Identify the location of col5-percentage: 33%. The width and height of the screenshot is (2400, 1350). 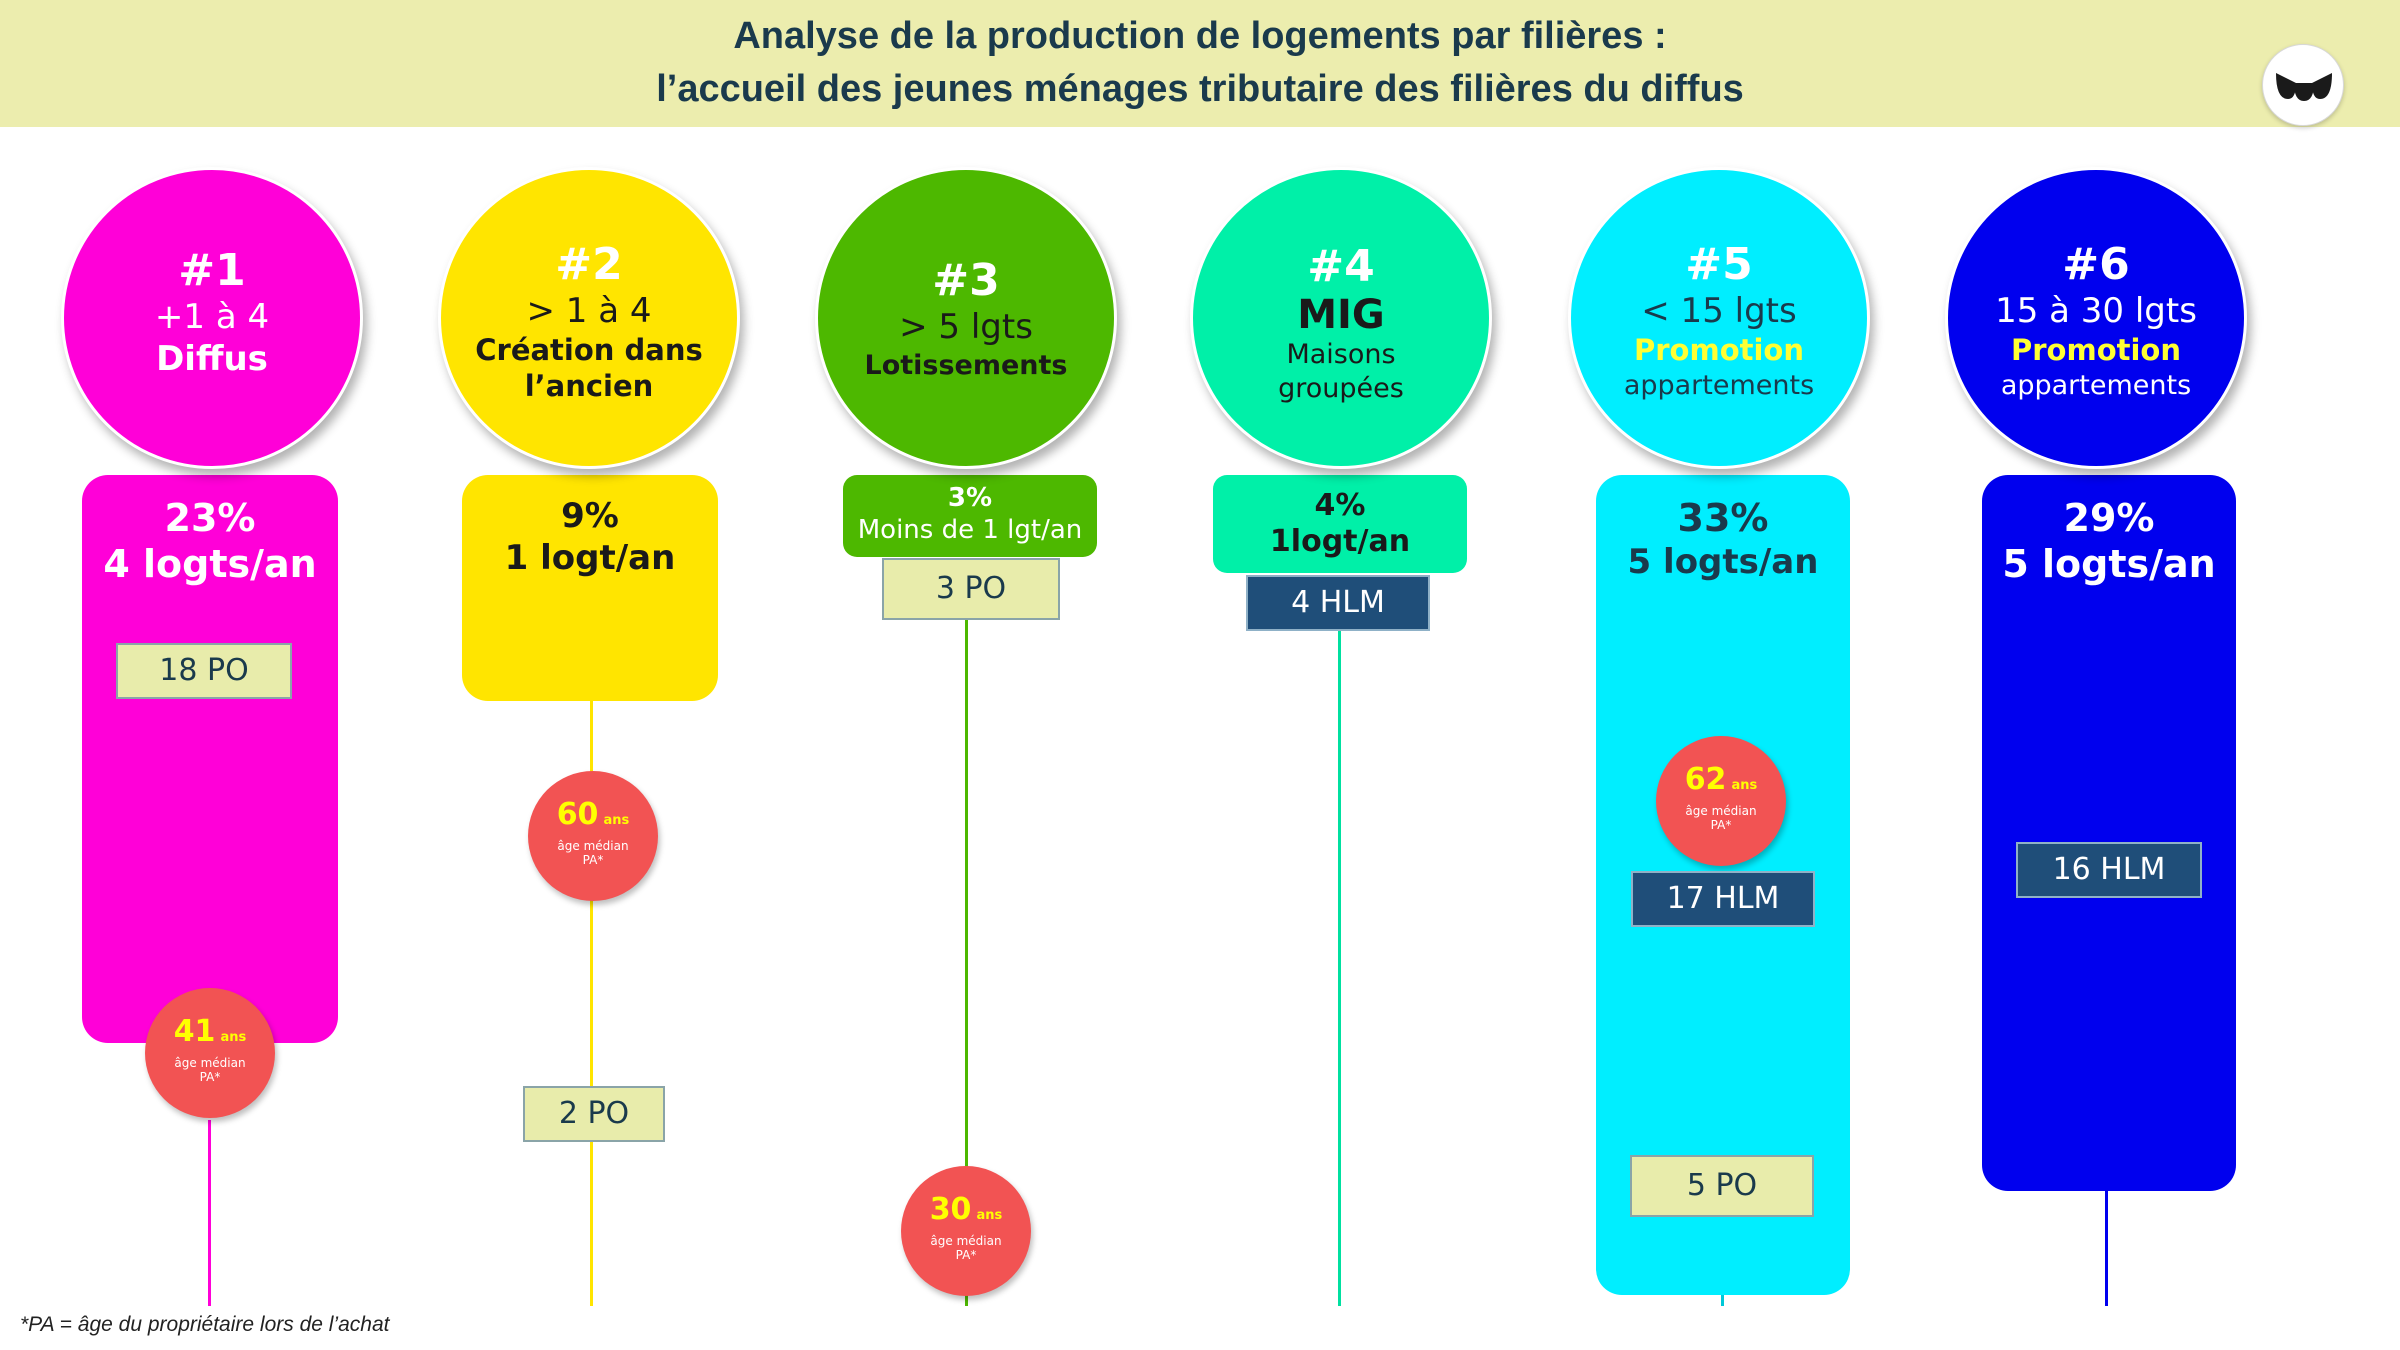
(1723, 518).